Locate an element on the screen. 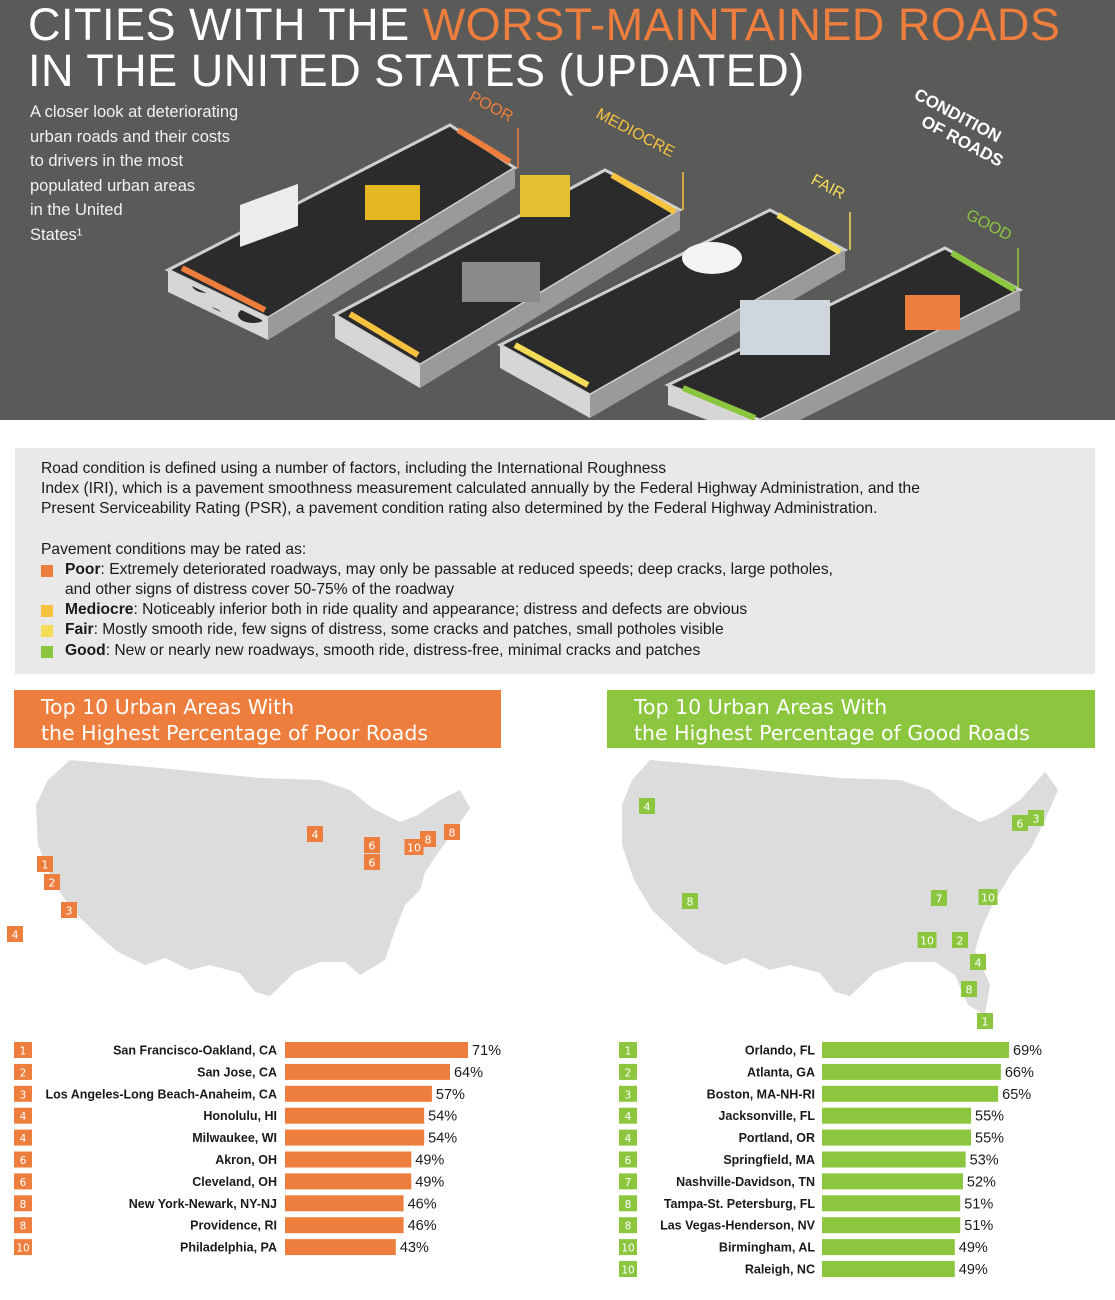  value-label: 66% is located at coordinates (1019, 1073).